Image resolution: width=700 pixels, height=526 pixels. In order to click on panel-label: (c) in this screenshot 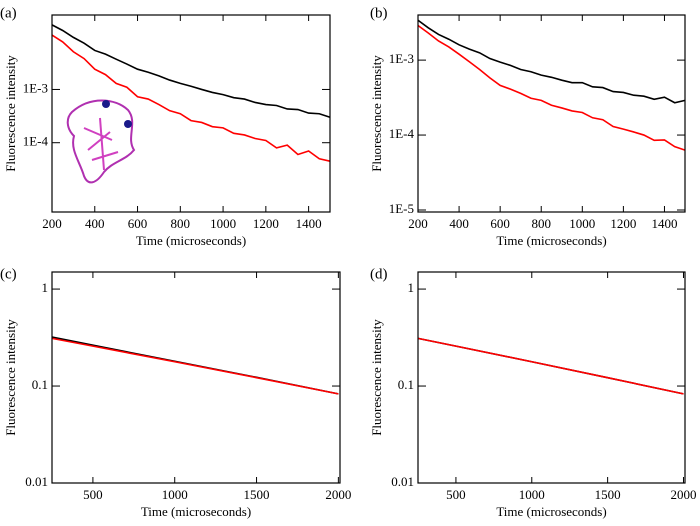, I will do `click(8, 274)`.